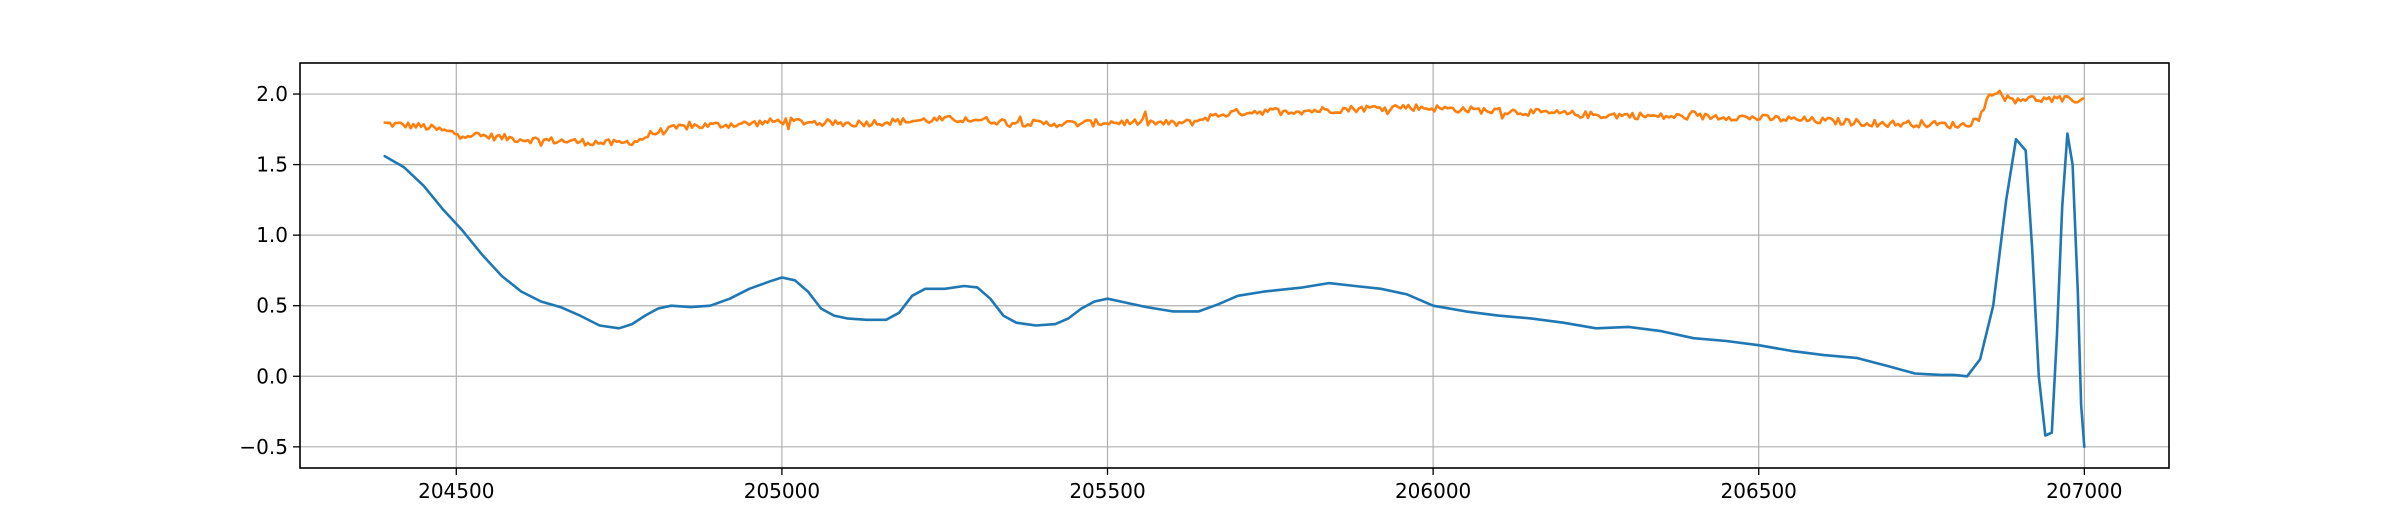  Describe the element at coordinates (272, 235) in the screenshot. I see `y-tick-label: 1.0` at that location.